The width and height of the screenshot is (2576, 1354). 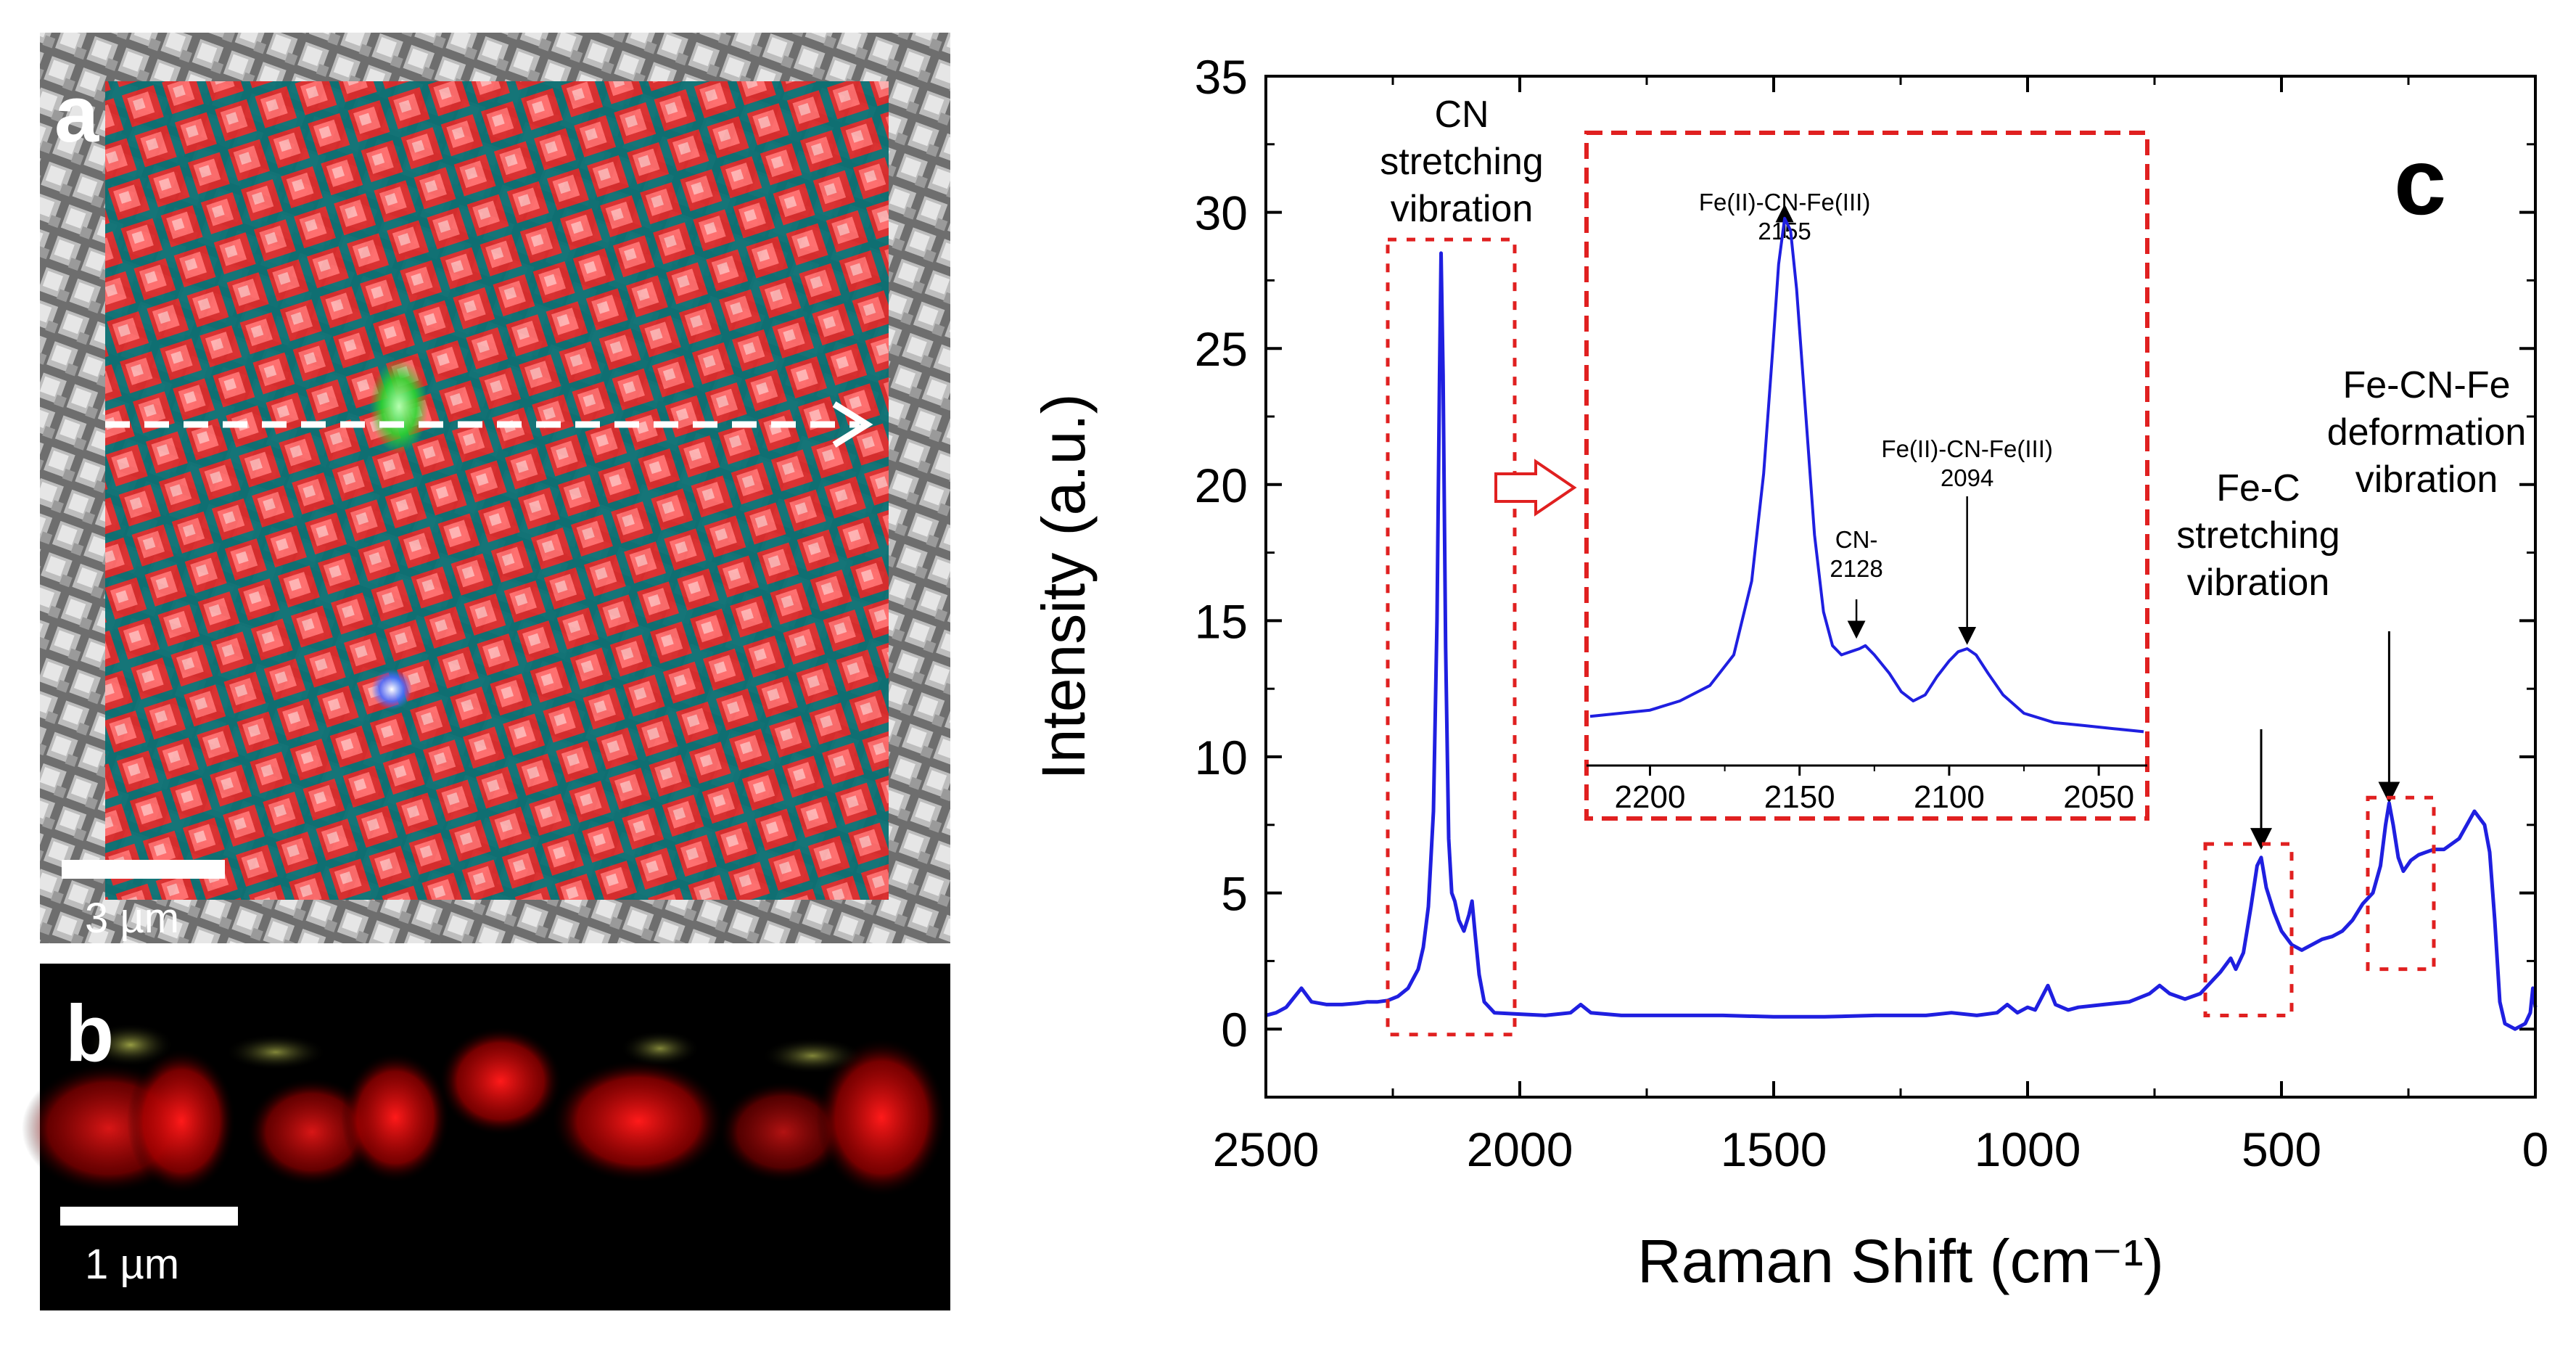 I want to click on annotation-cn-stretching: CN, so click(x=1461, y=115).